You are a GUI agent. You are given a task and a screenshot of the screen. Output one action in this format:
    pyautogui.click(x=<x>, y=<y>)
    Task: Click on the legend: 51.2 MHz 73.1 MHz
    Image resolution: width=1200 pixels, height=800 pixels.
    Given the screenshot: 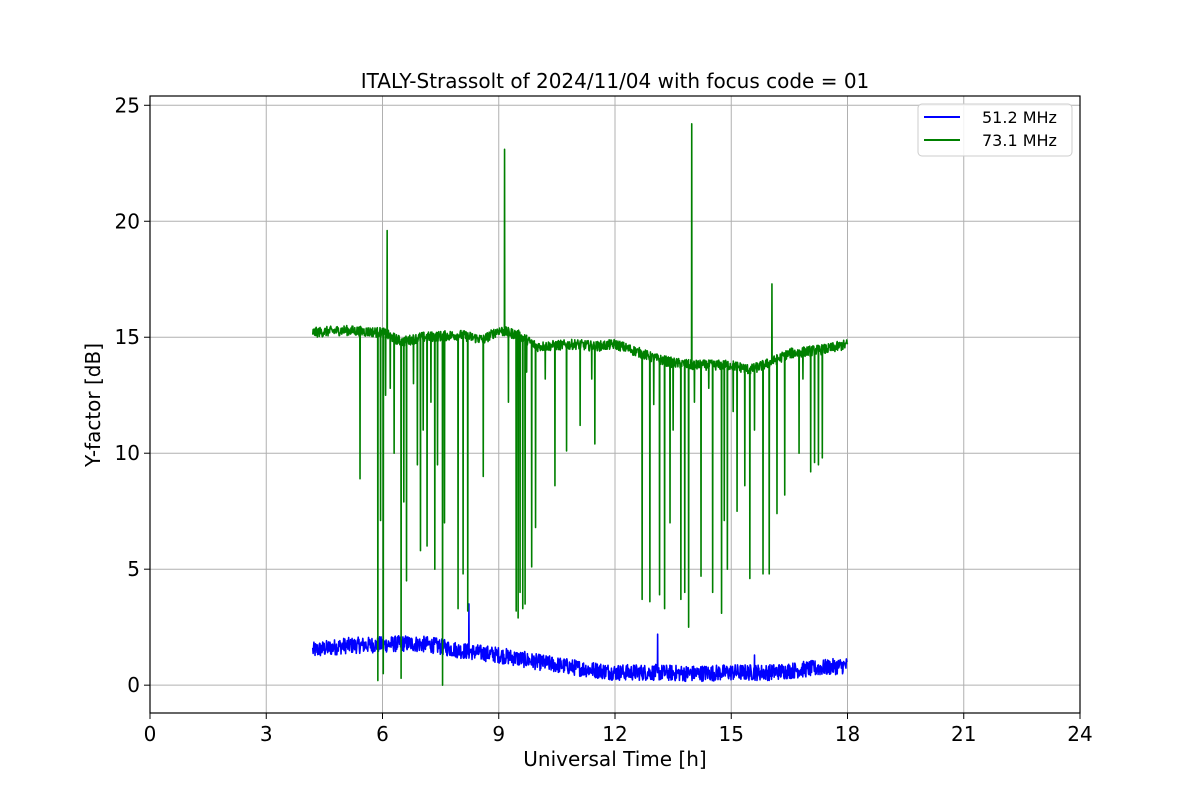 What is the action you would take?
    pyautogui.click(x=995, y=130)
    